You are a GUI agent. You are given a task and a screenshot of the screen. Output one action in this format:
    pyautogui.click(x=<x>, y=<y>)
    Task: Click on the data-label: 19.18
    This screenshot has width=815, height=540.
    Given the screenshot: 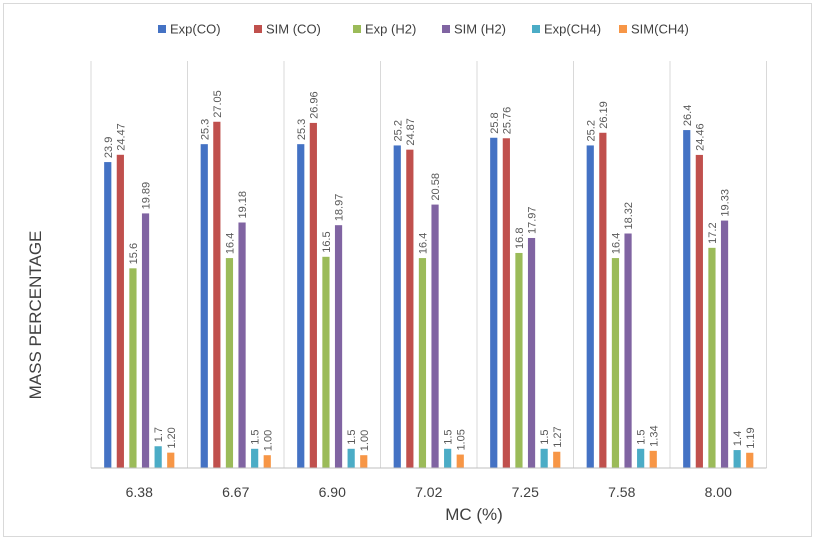 What is the action you would take?
    pyautogui.click(x=243, y=205)
    